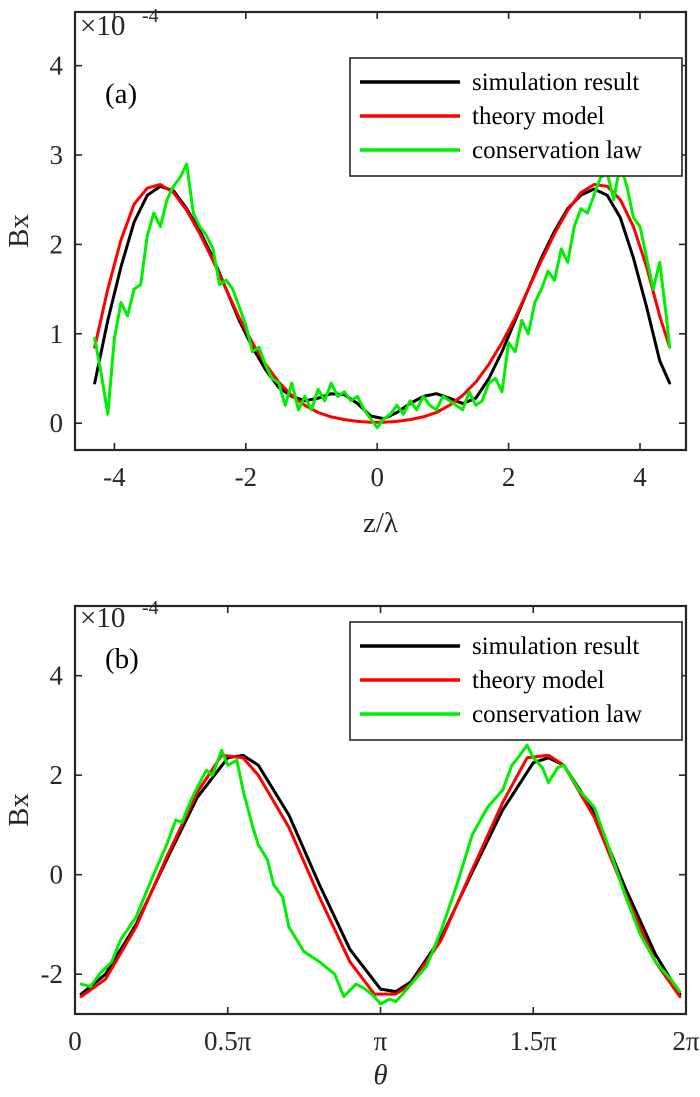  Describe the element at coordinates (52, 974) in the screenshot. I see `y-tick-label: -2` at that location.